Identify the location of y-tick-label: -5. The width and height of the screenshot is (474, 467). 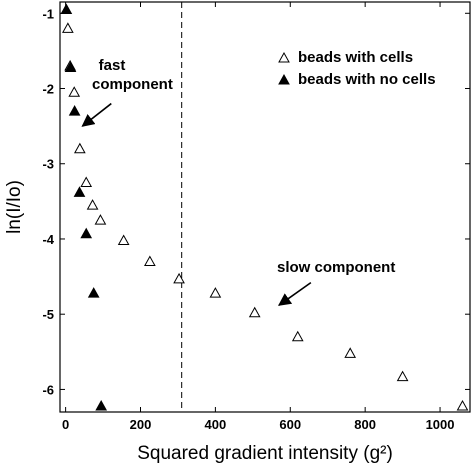
(48, 314).